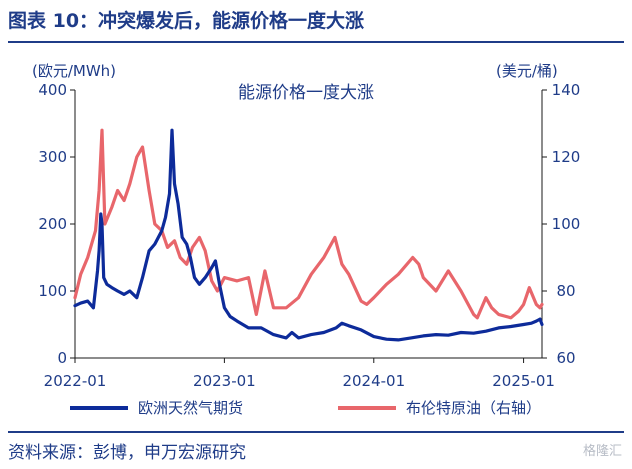  I want to click on y-left-tick-label: 300, so click(52, 157).